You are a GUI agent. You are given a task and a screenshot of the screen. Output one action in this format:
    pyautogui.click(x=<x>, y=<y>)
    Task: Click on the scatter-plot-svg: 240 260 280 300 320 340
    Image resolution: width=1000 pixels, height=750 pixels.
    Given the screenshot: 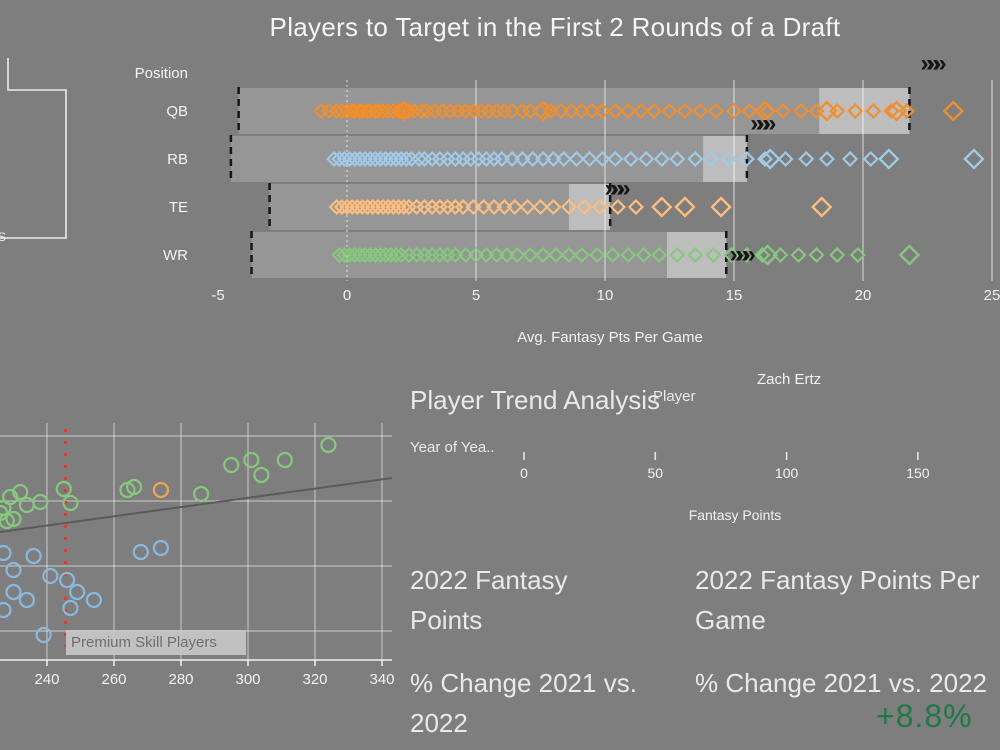 What is the action you would take?
    pyautogui.click(x=200, y=555)
    